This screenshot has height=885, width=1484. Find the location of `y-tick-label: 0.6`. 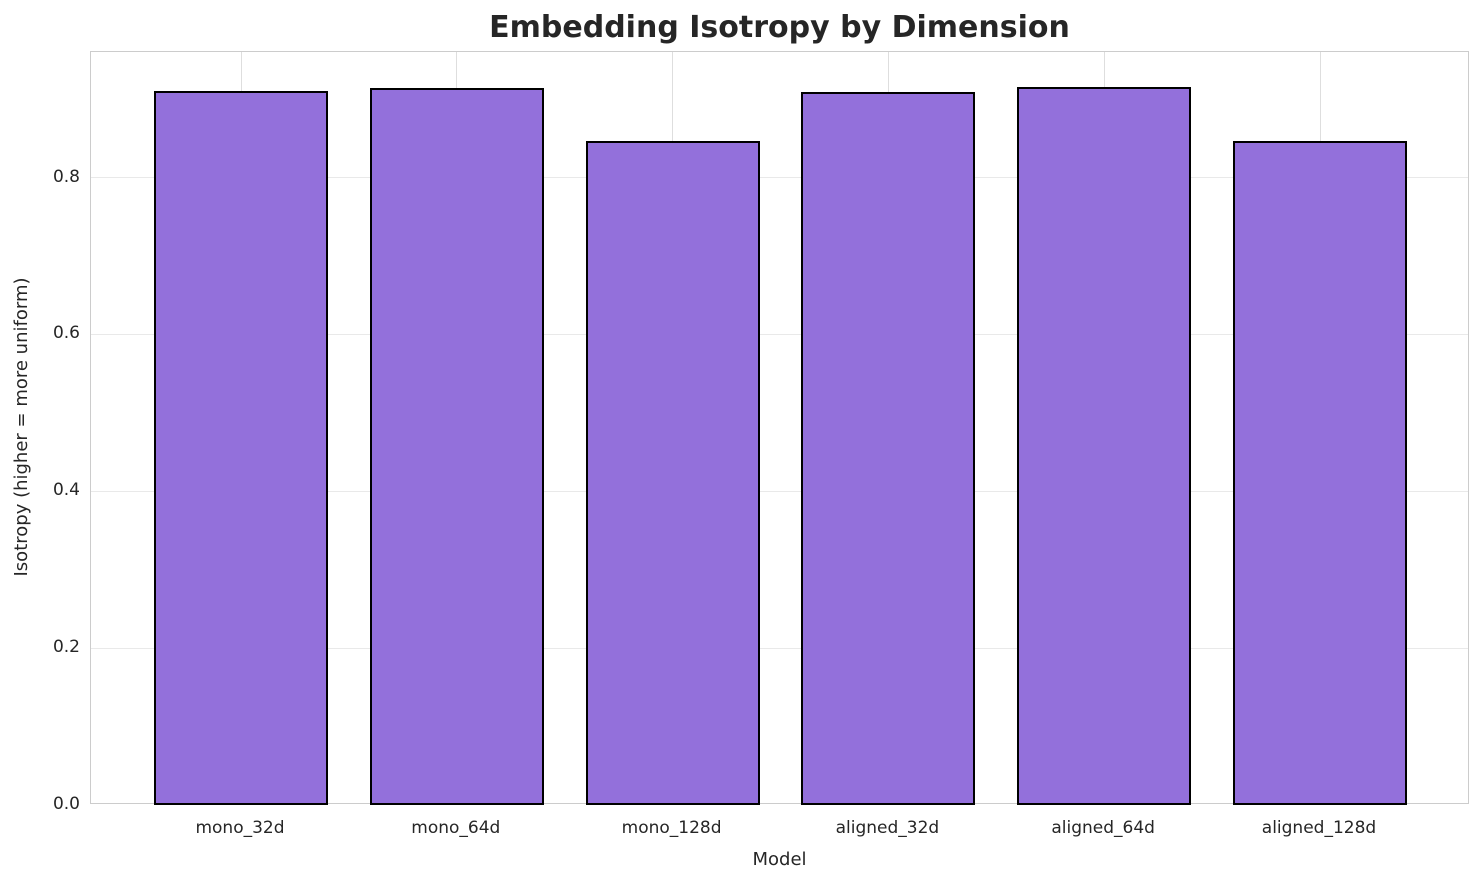

y-tick-label: 0.6 is located at coordinates (66, 333).